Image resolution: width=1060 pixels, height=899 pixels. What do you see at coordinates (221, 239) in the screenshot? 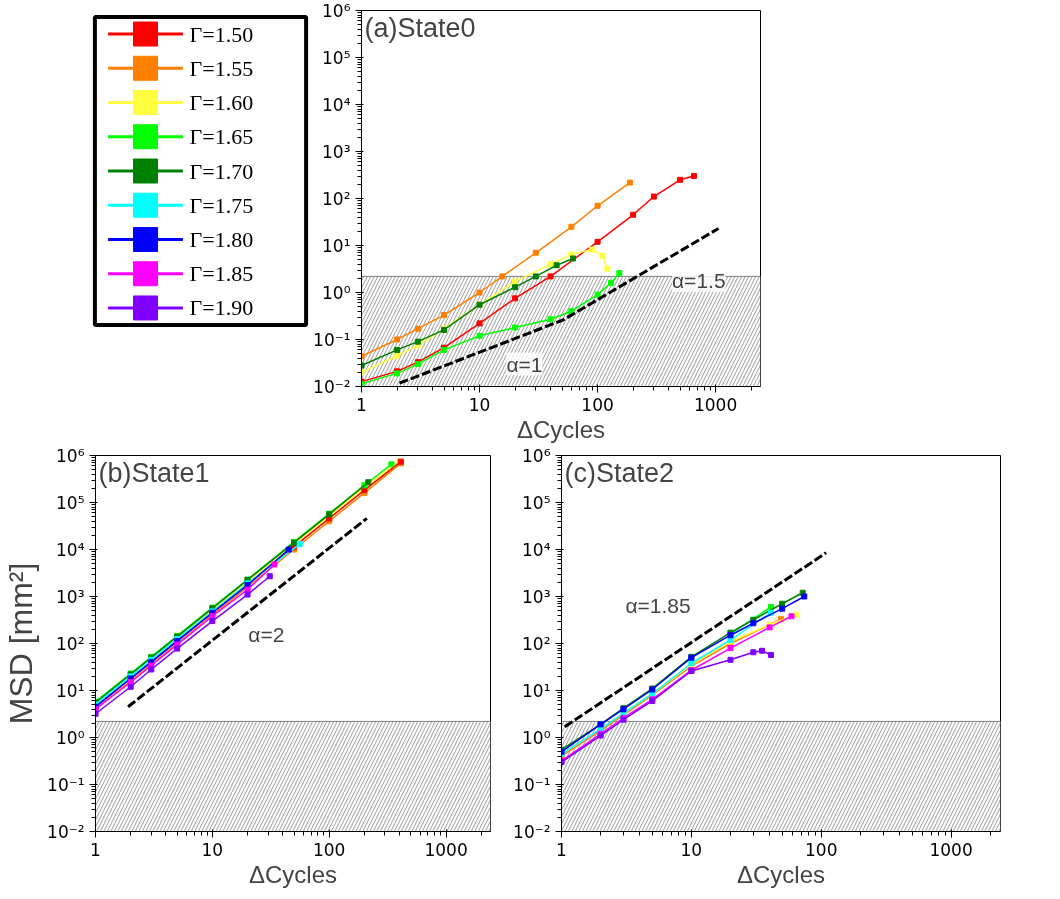
I see `legend-label: Γ=1.80` at bounding box center [221, 239].